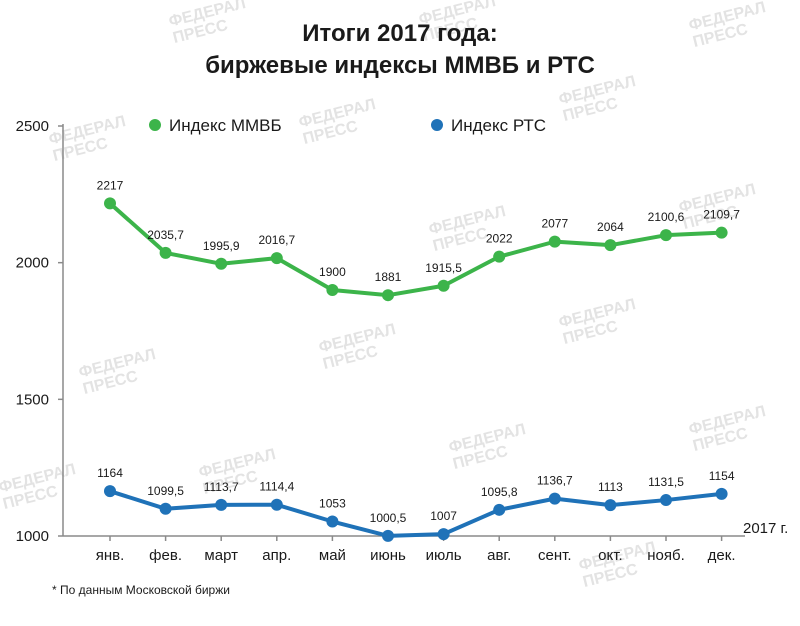  What do you see at coordinates (110, 473) in the screenshot?
I see `data-label: 1164` at bounding box center [110, 473].